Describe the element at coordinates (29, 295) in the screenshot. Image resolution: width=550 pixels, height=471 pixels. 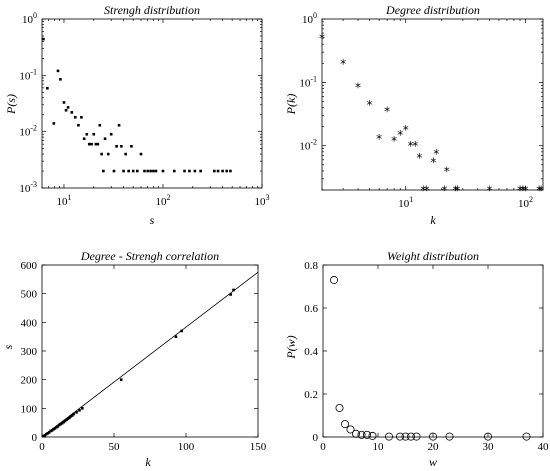
I see `tick-label: 500` at that location.